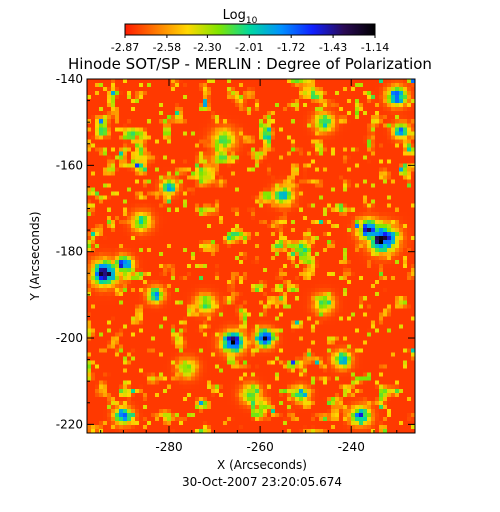 This screenshot has height=512, width=500. Describe the element at coordinates (351, 447) in the screenshot. I see `x-tick-label: -240` at that location.